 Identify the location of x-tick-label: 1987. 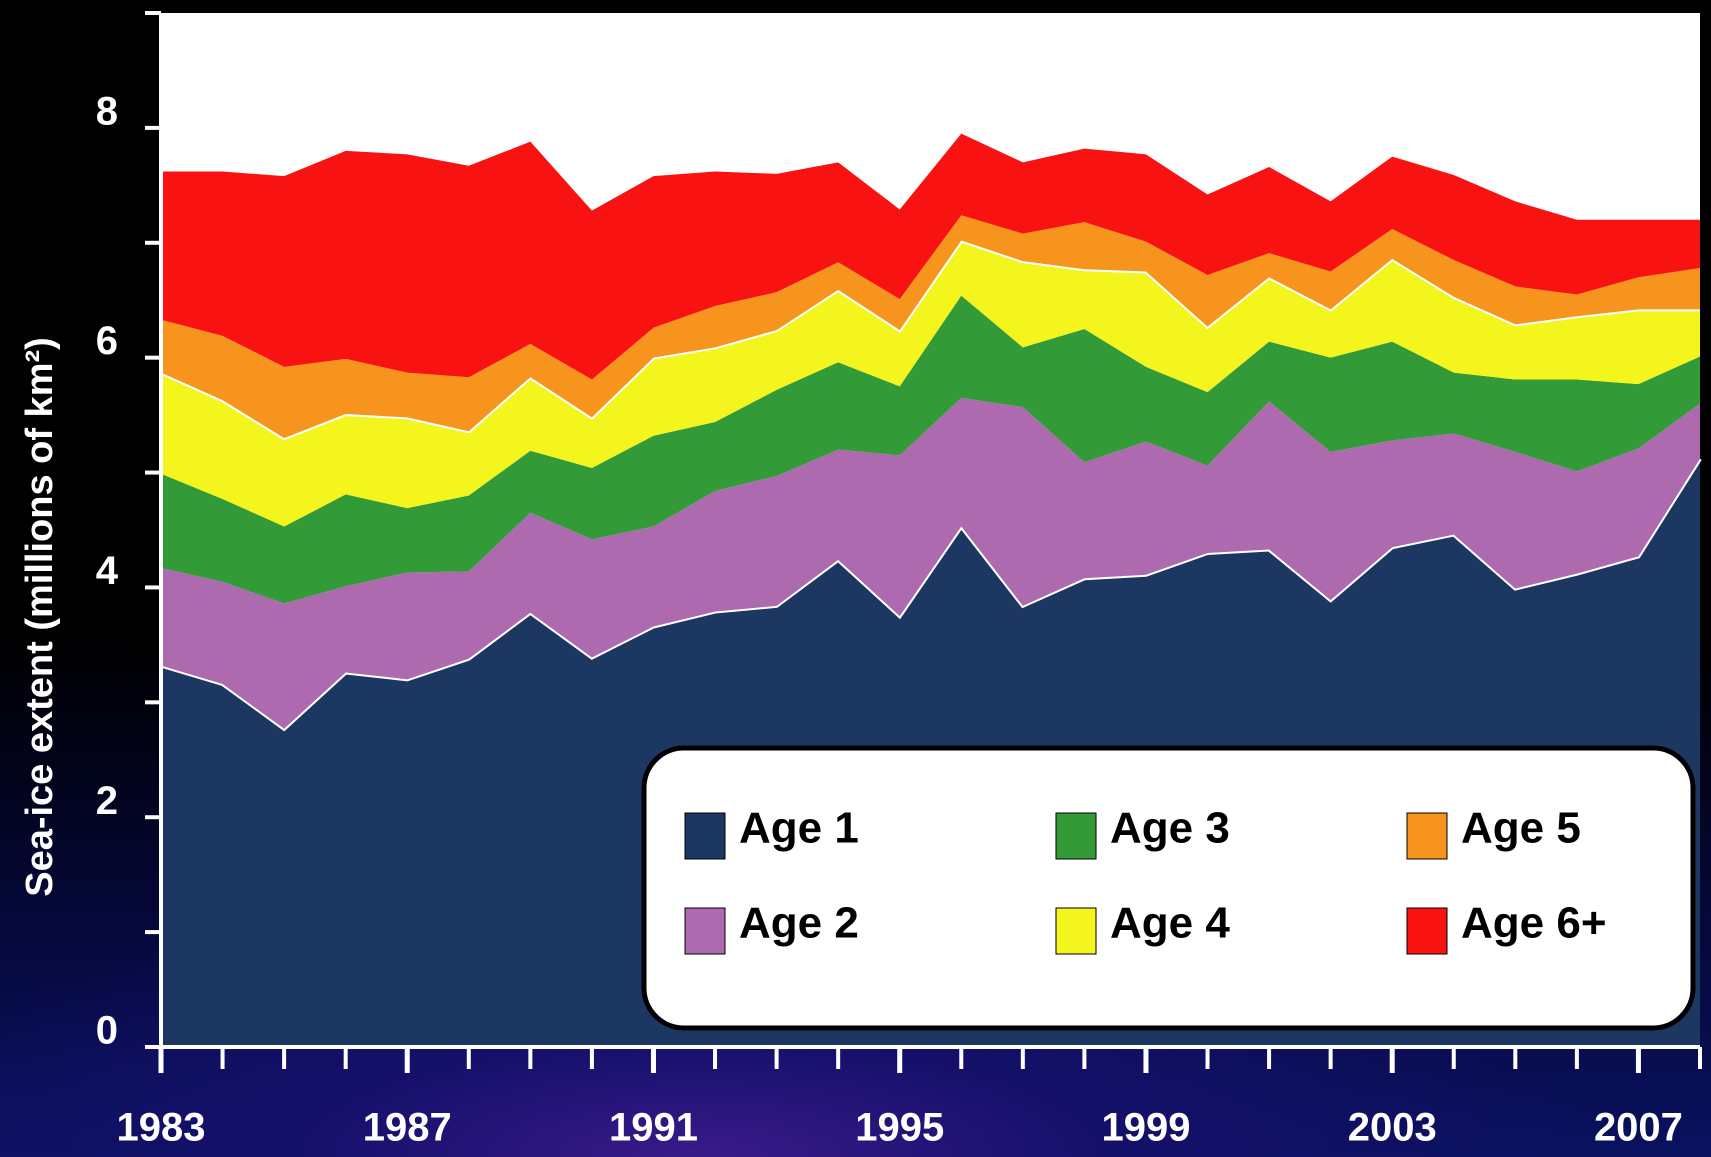
(407, 1128).